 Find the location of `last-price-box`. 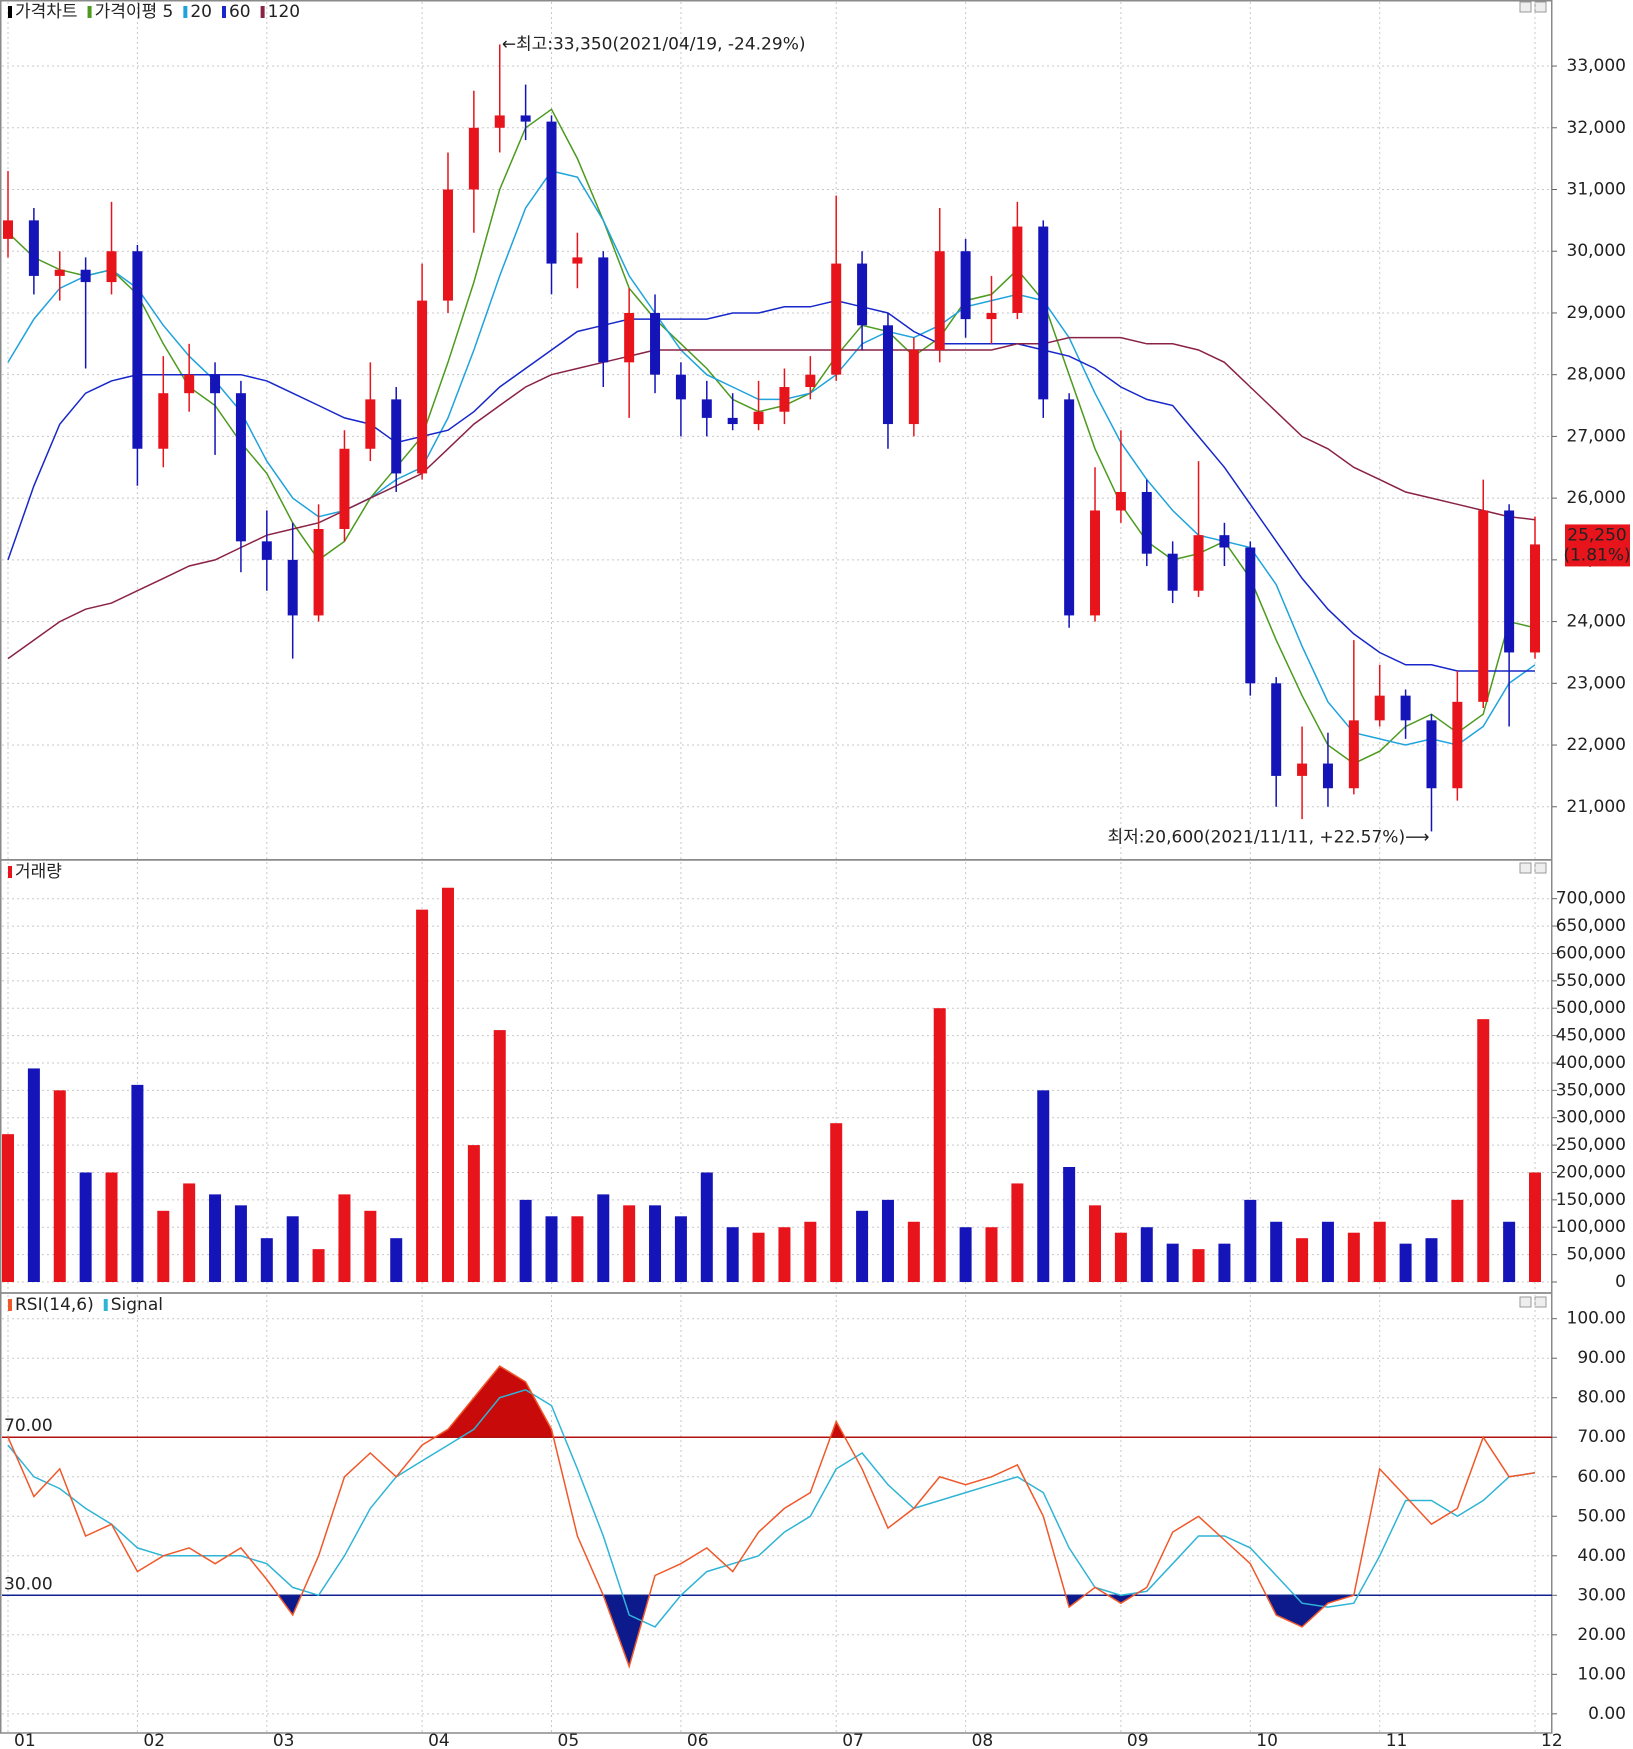

last-price-box is located at coordinates (1597, 545).